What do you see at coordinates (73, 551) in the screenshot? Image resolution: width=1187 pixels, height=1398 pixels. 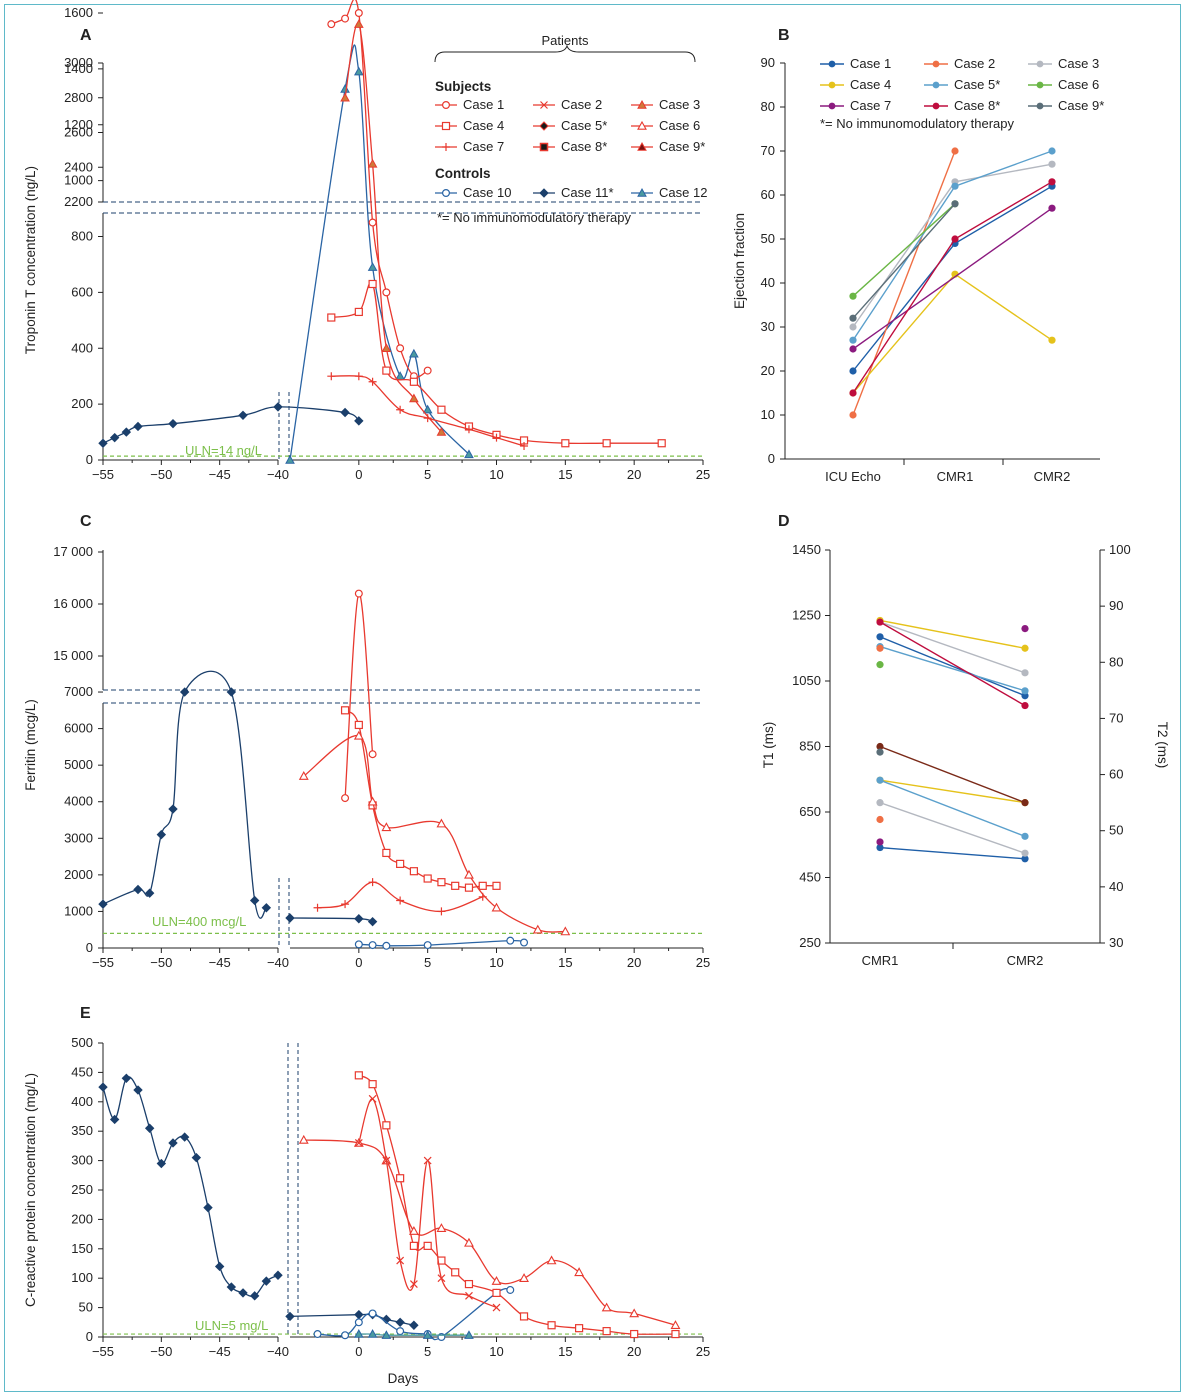 I see `c-y-tick-label: 17 000` at bounding box center [73, 551].